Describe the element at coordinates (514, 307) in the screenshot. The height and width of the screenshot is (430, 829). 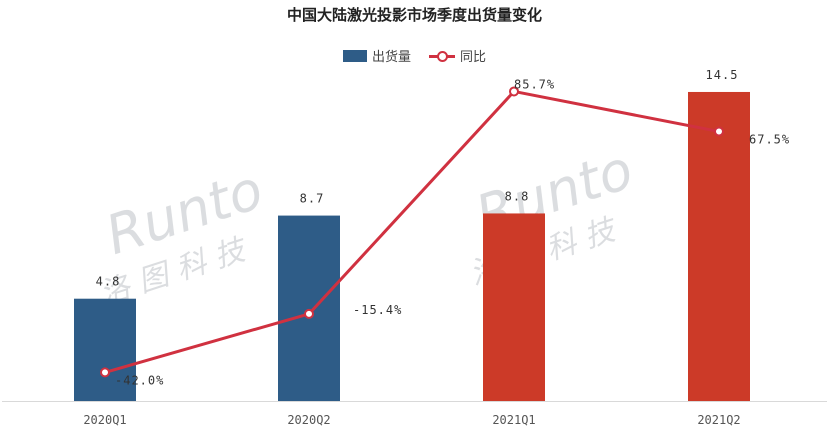
I see `bar-2021Q1` at that location.